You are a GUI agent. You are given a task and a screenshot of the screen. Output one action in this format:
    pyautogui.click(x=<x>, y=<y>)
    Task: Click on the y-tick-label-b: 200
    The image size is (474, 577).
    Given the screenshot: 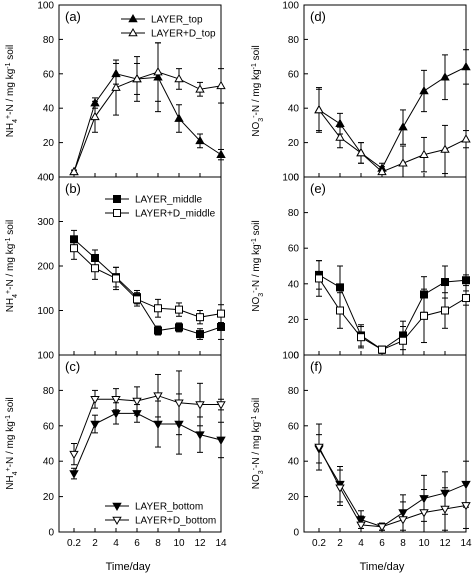 What is the action you would take?
    pyautogui.click(x=45, y=267)
    